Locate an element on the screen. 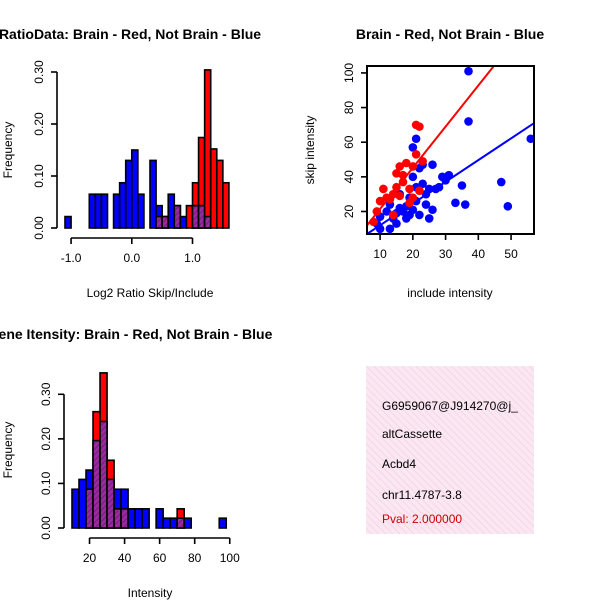  x-tick-label: 60 is located at coordinates (160, 558).